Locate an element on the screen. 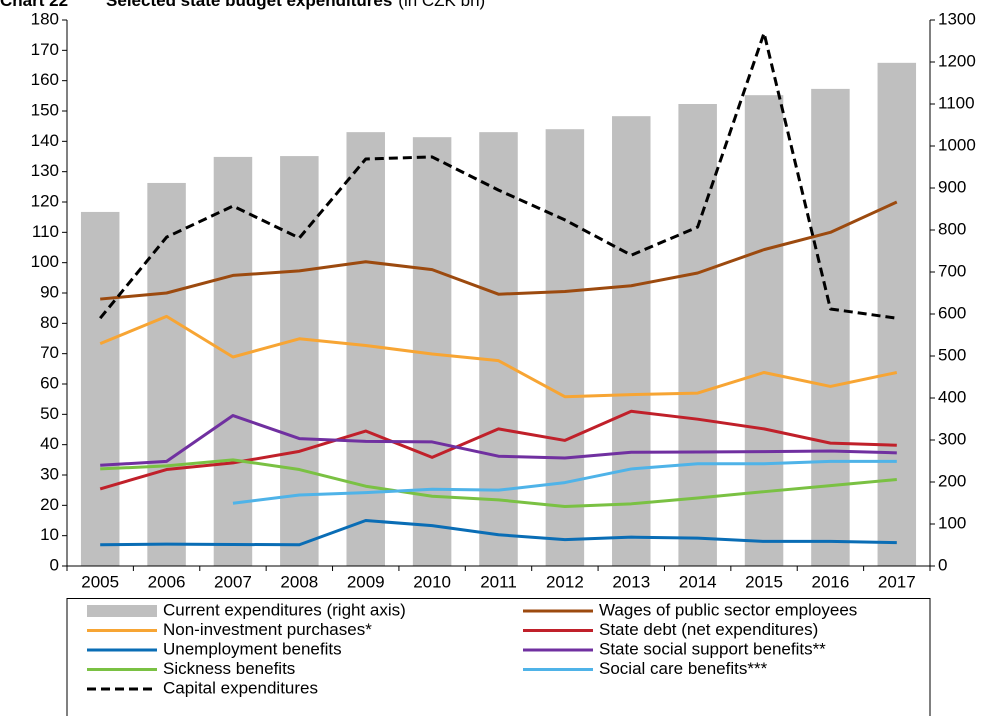  legend-label: Non-investment purchases* is located at coordinates (267, 629).